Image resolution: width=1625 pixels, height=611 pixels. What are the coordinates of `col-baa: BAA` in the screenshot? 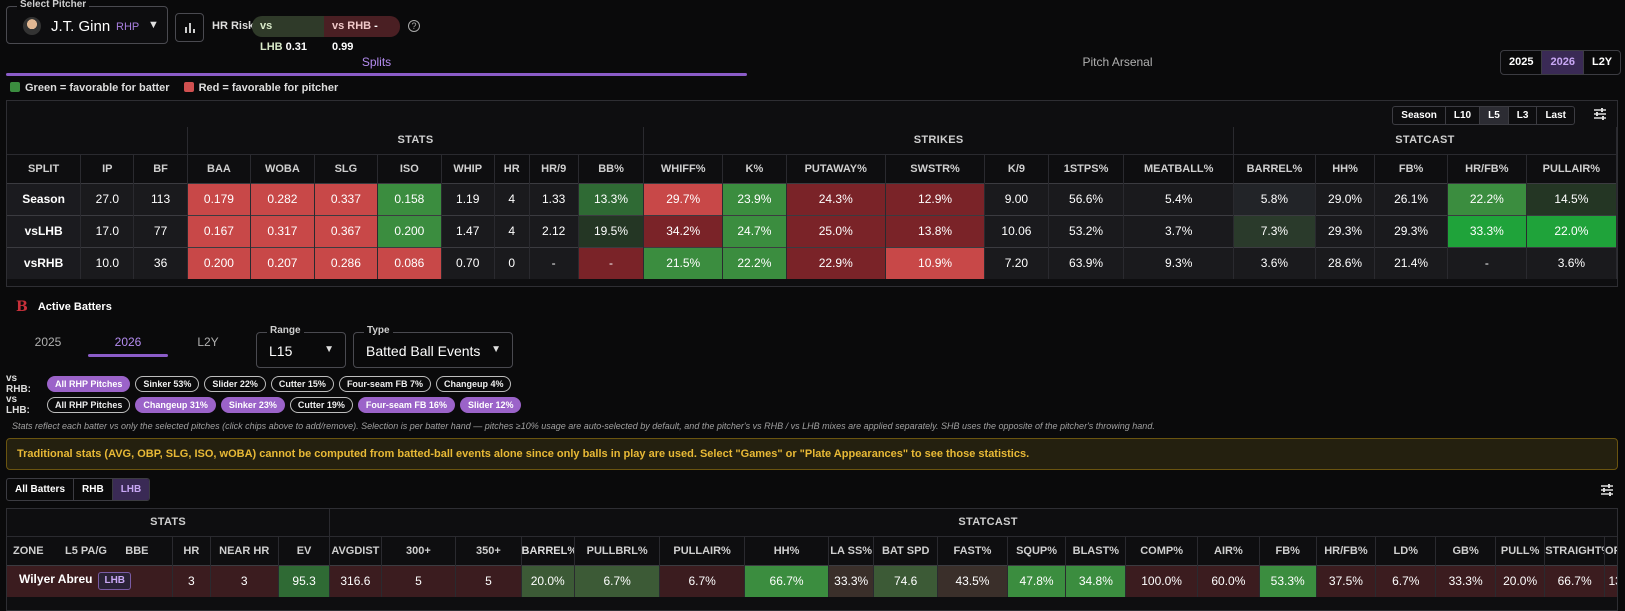 It's located at (219, 168).